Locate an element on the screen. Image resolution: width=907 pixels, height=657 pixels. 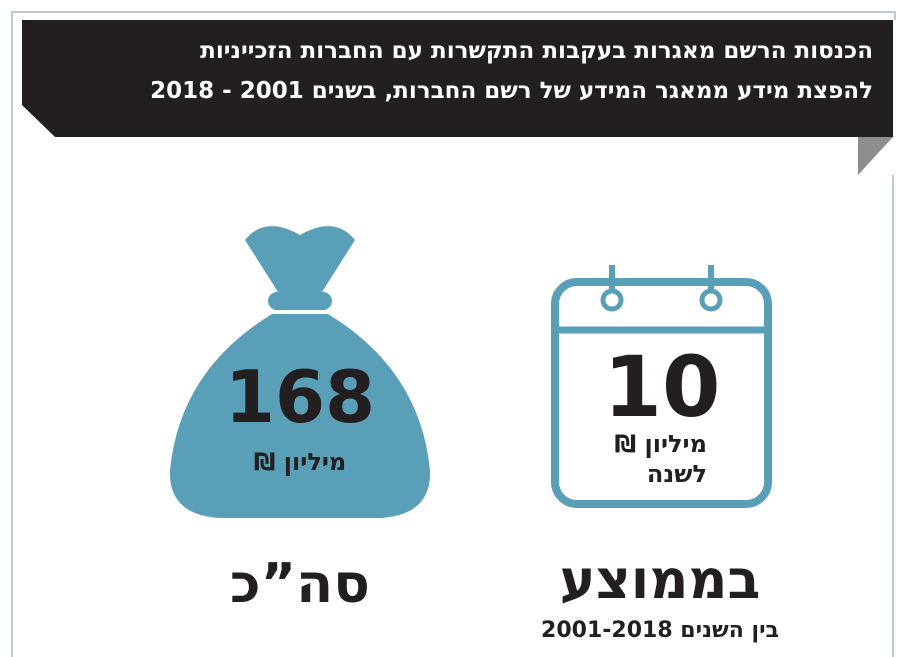
money-bag is located at coordinates (300, 372).